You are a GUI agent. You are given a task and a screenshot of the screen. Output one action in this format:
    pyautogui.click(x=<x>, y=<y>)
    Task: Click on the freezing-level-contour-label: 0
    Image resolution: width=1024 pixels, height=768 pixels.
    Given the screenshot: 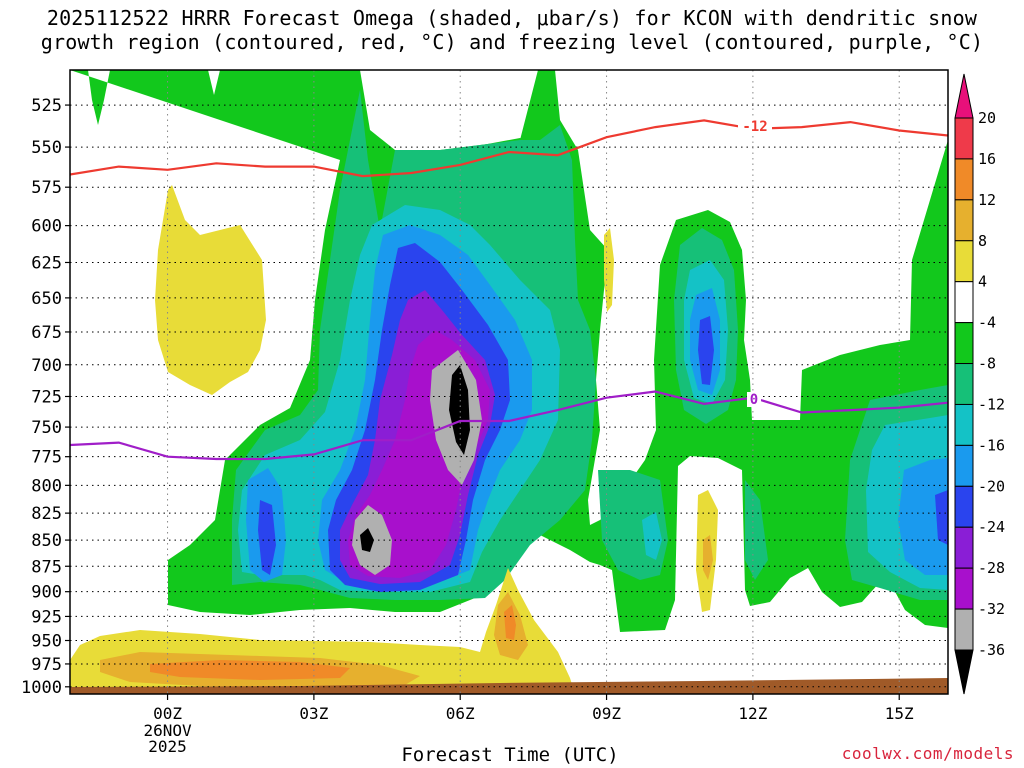 What is the action you would take?
    pyautogui.click(x=754, y=400)
    